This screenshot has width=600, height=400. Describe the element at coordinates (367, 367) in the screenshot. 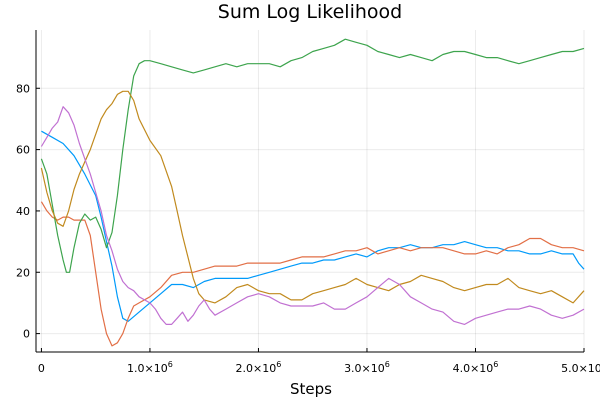

I see `x-tick-label: 3.0×10⁶` at that location.